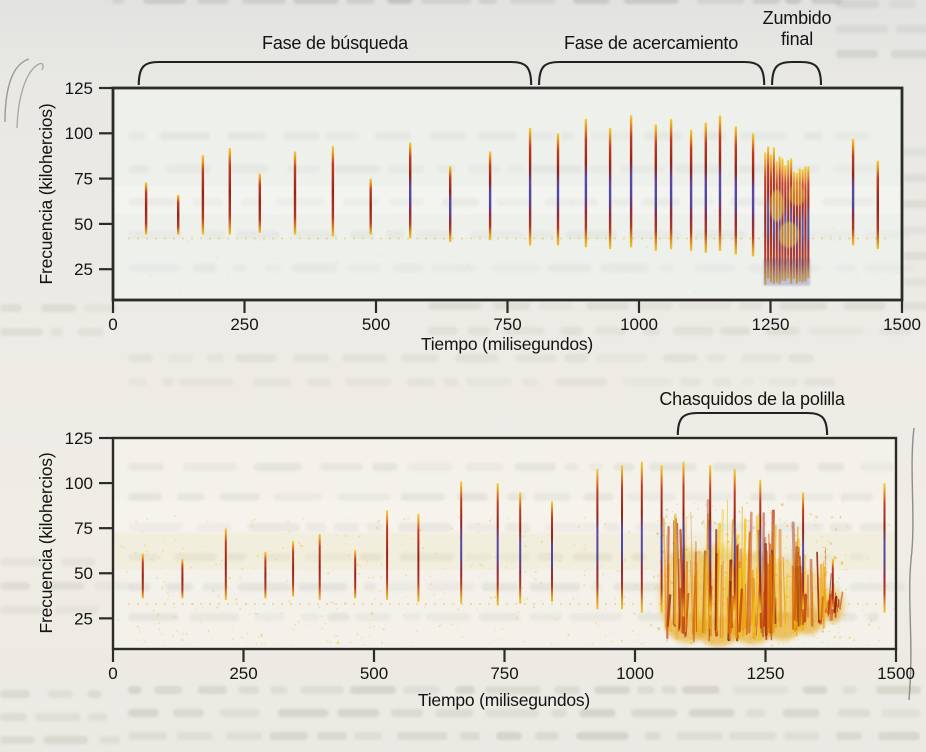 The width and height of the screenshot is (926, 752). Describe the element at coordinates (911, 564) in the screenshot. I see `page-edge-line` at that location.